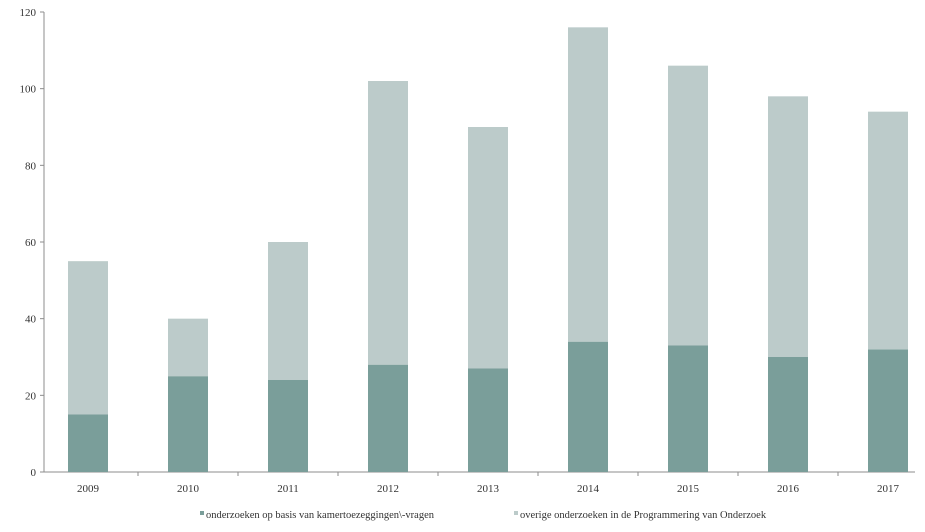 The height and width of the screenshot is (532, 925). Describe the element at coordinates (788, 226) in the screenshot. I see `bar-segment-overige-2016` at that location.